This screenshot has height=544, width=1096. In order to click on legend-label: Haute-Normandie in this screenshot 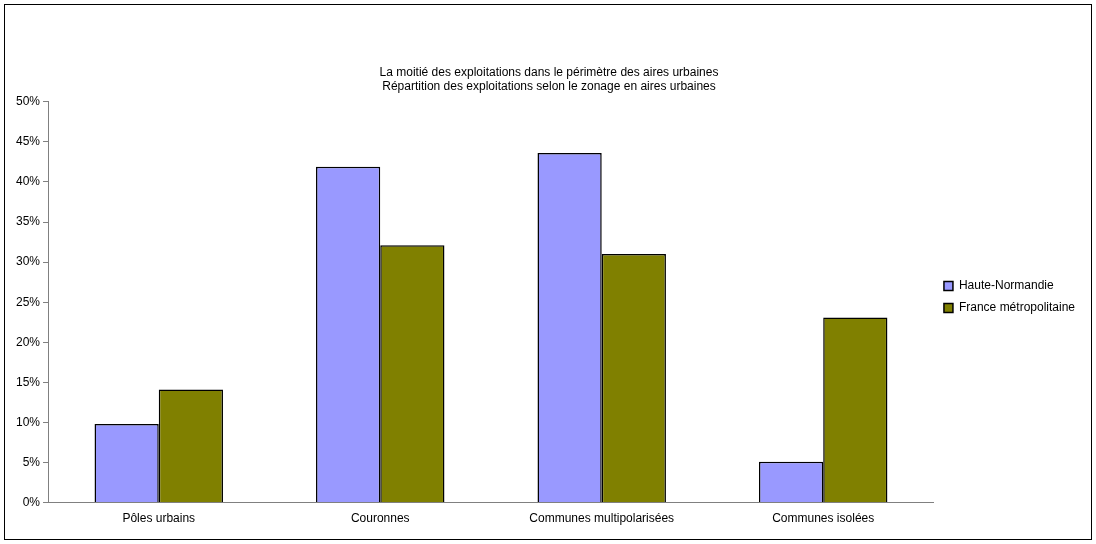, I will do `click(1006, 285)`.